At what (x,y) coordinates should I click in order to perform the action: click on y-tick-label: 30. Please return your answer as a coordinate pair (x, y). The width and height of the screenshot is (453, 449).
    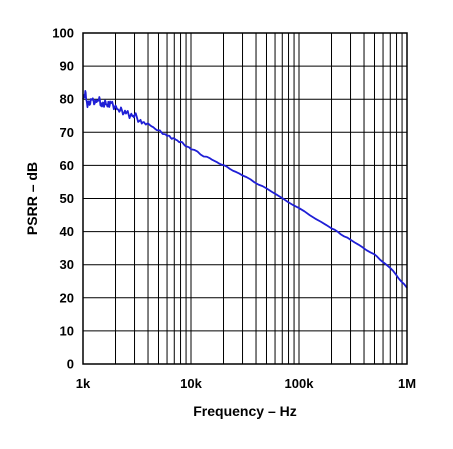
    Looking at the image, I should click on (67, 264).